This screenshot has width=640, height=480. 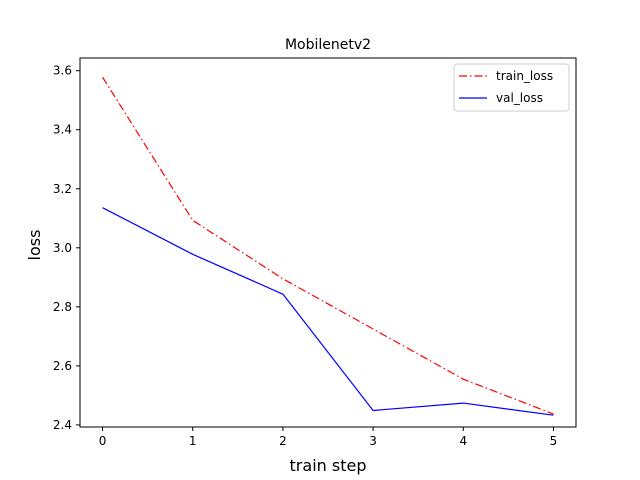 I want to click on x-tick-label-1: 1, so click(x=193, y=441).